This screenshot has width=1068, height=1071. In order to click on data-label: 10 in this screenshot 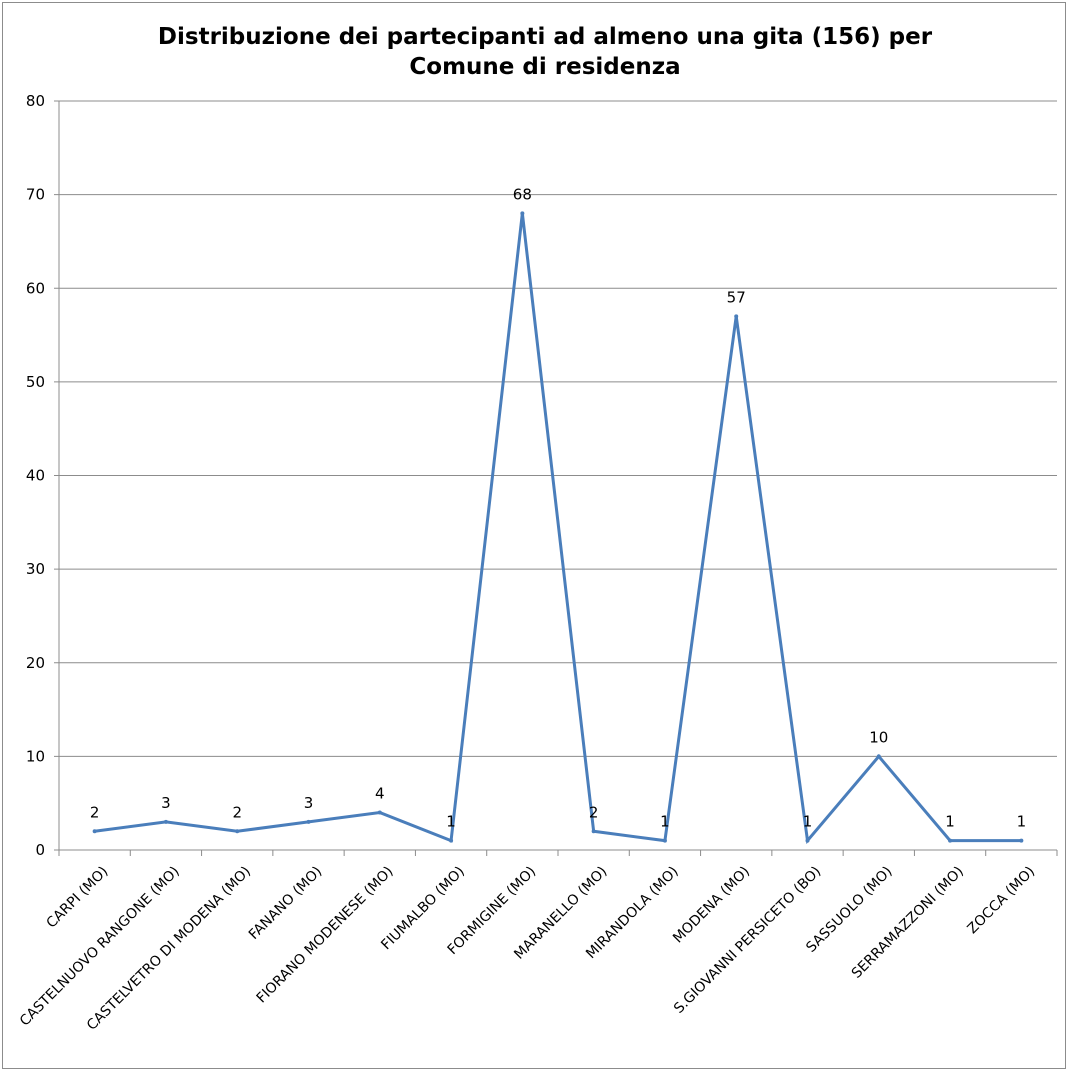, I will do `click(878, 737)`.